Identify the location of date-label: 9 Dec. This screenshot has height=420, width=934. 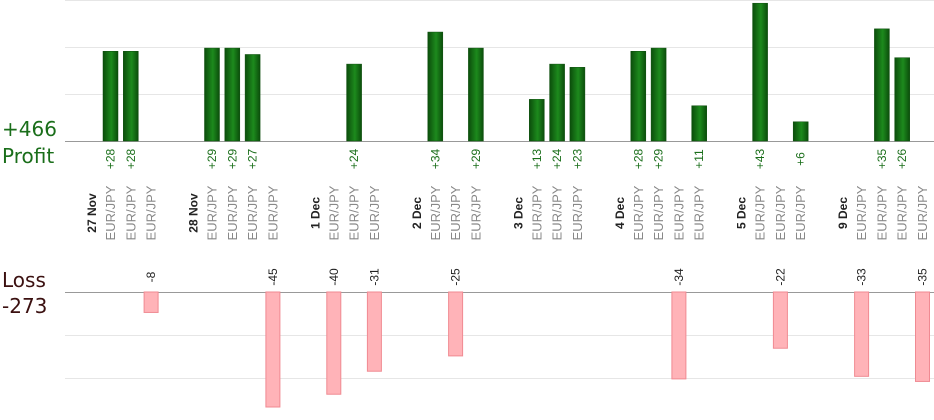
(843, 213).